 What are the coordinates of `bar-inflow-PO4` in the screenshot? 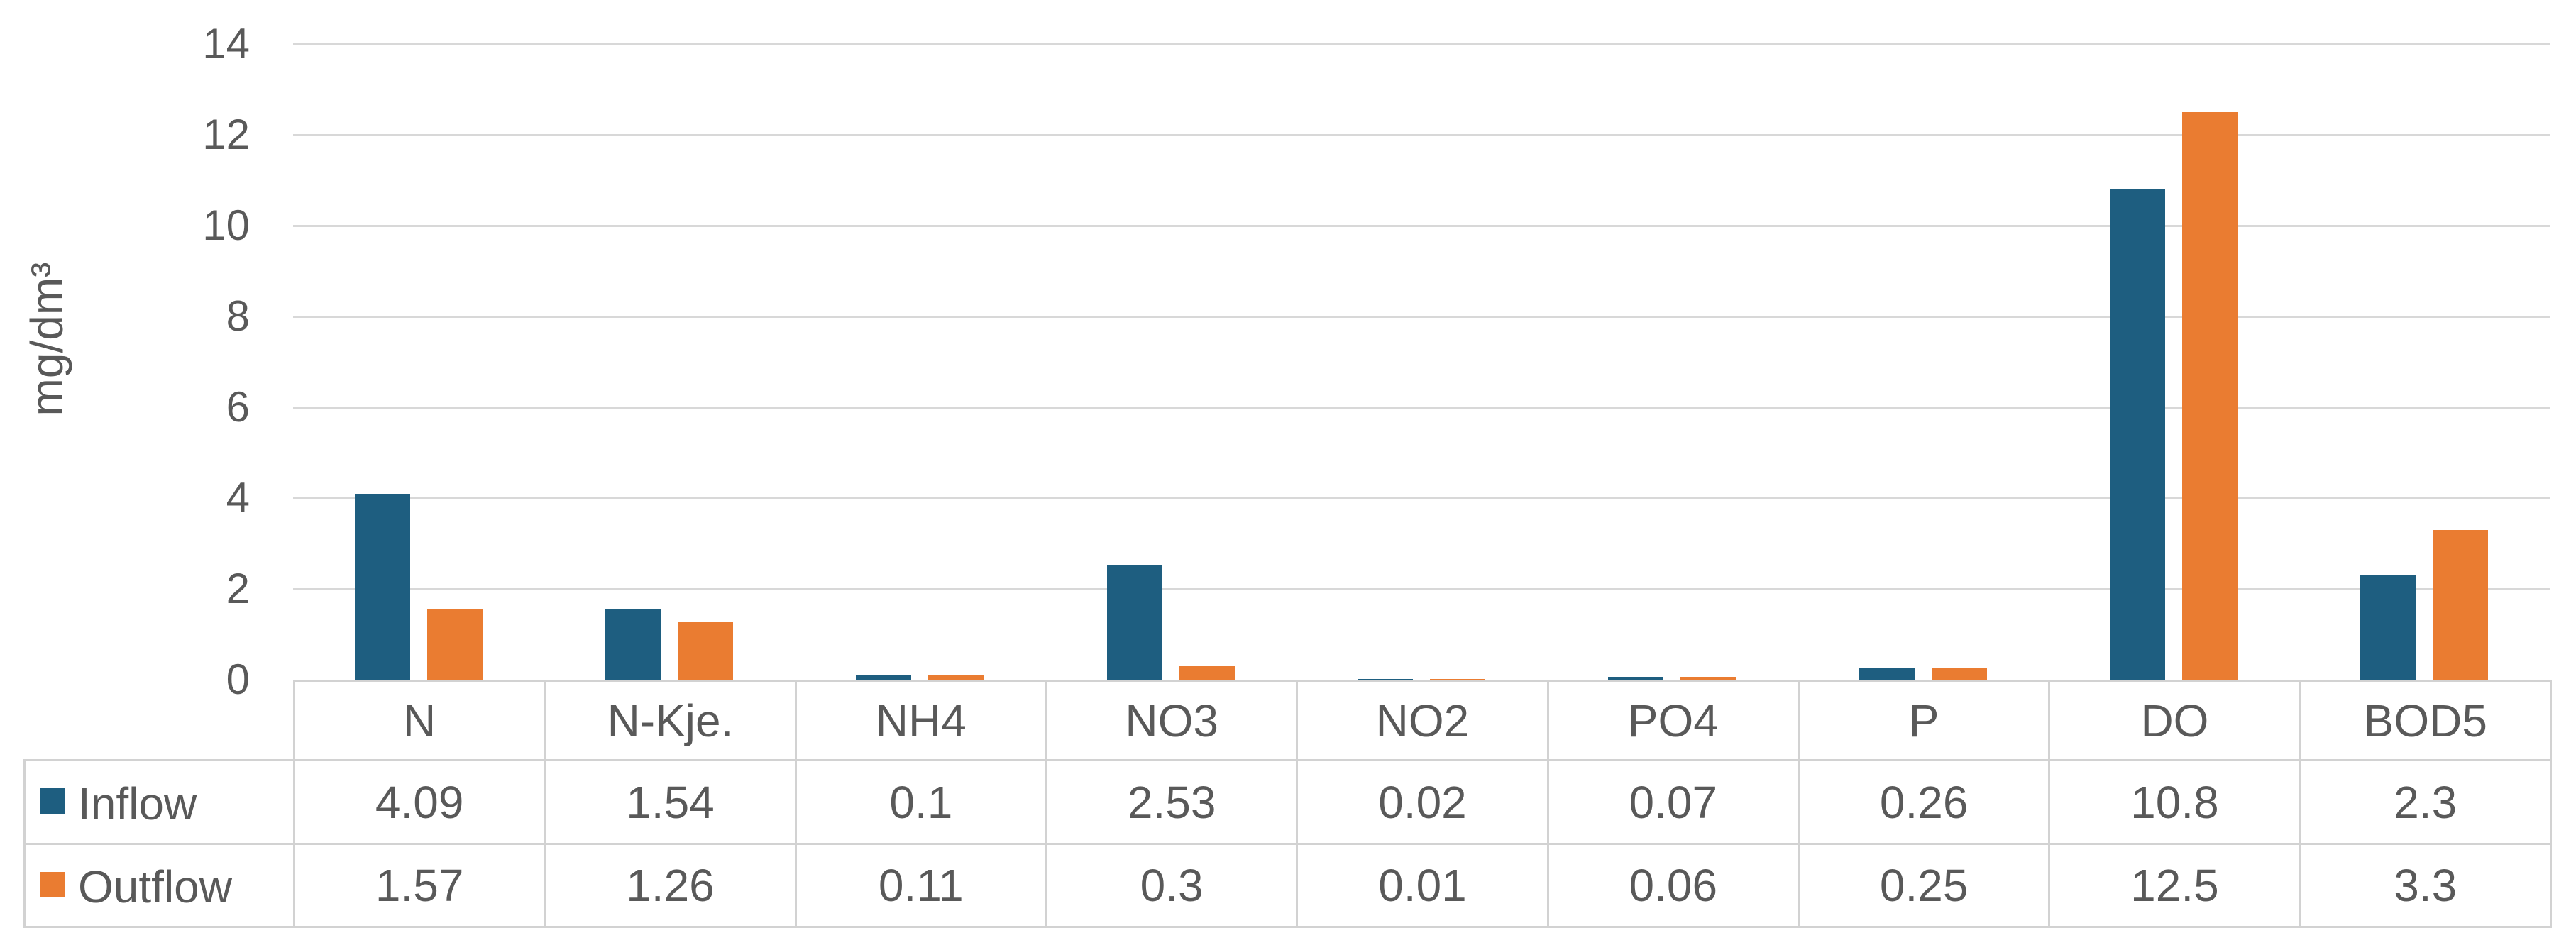 It's located at (1635, 678).